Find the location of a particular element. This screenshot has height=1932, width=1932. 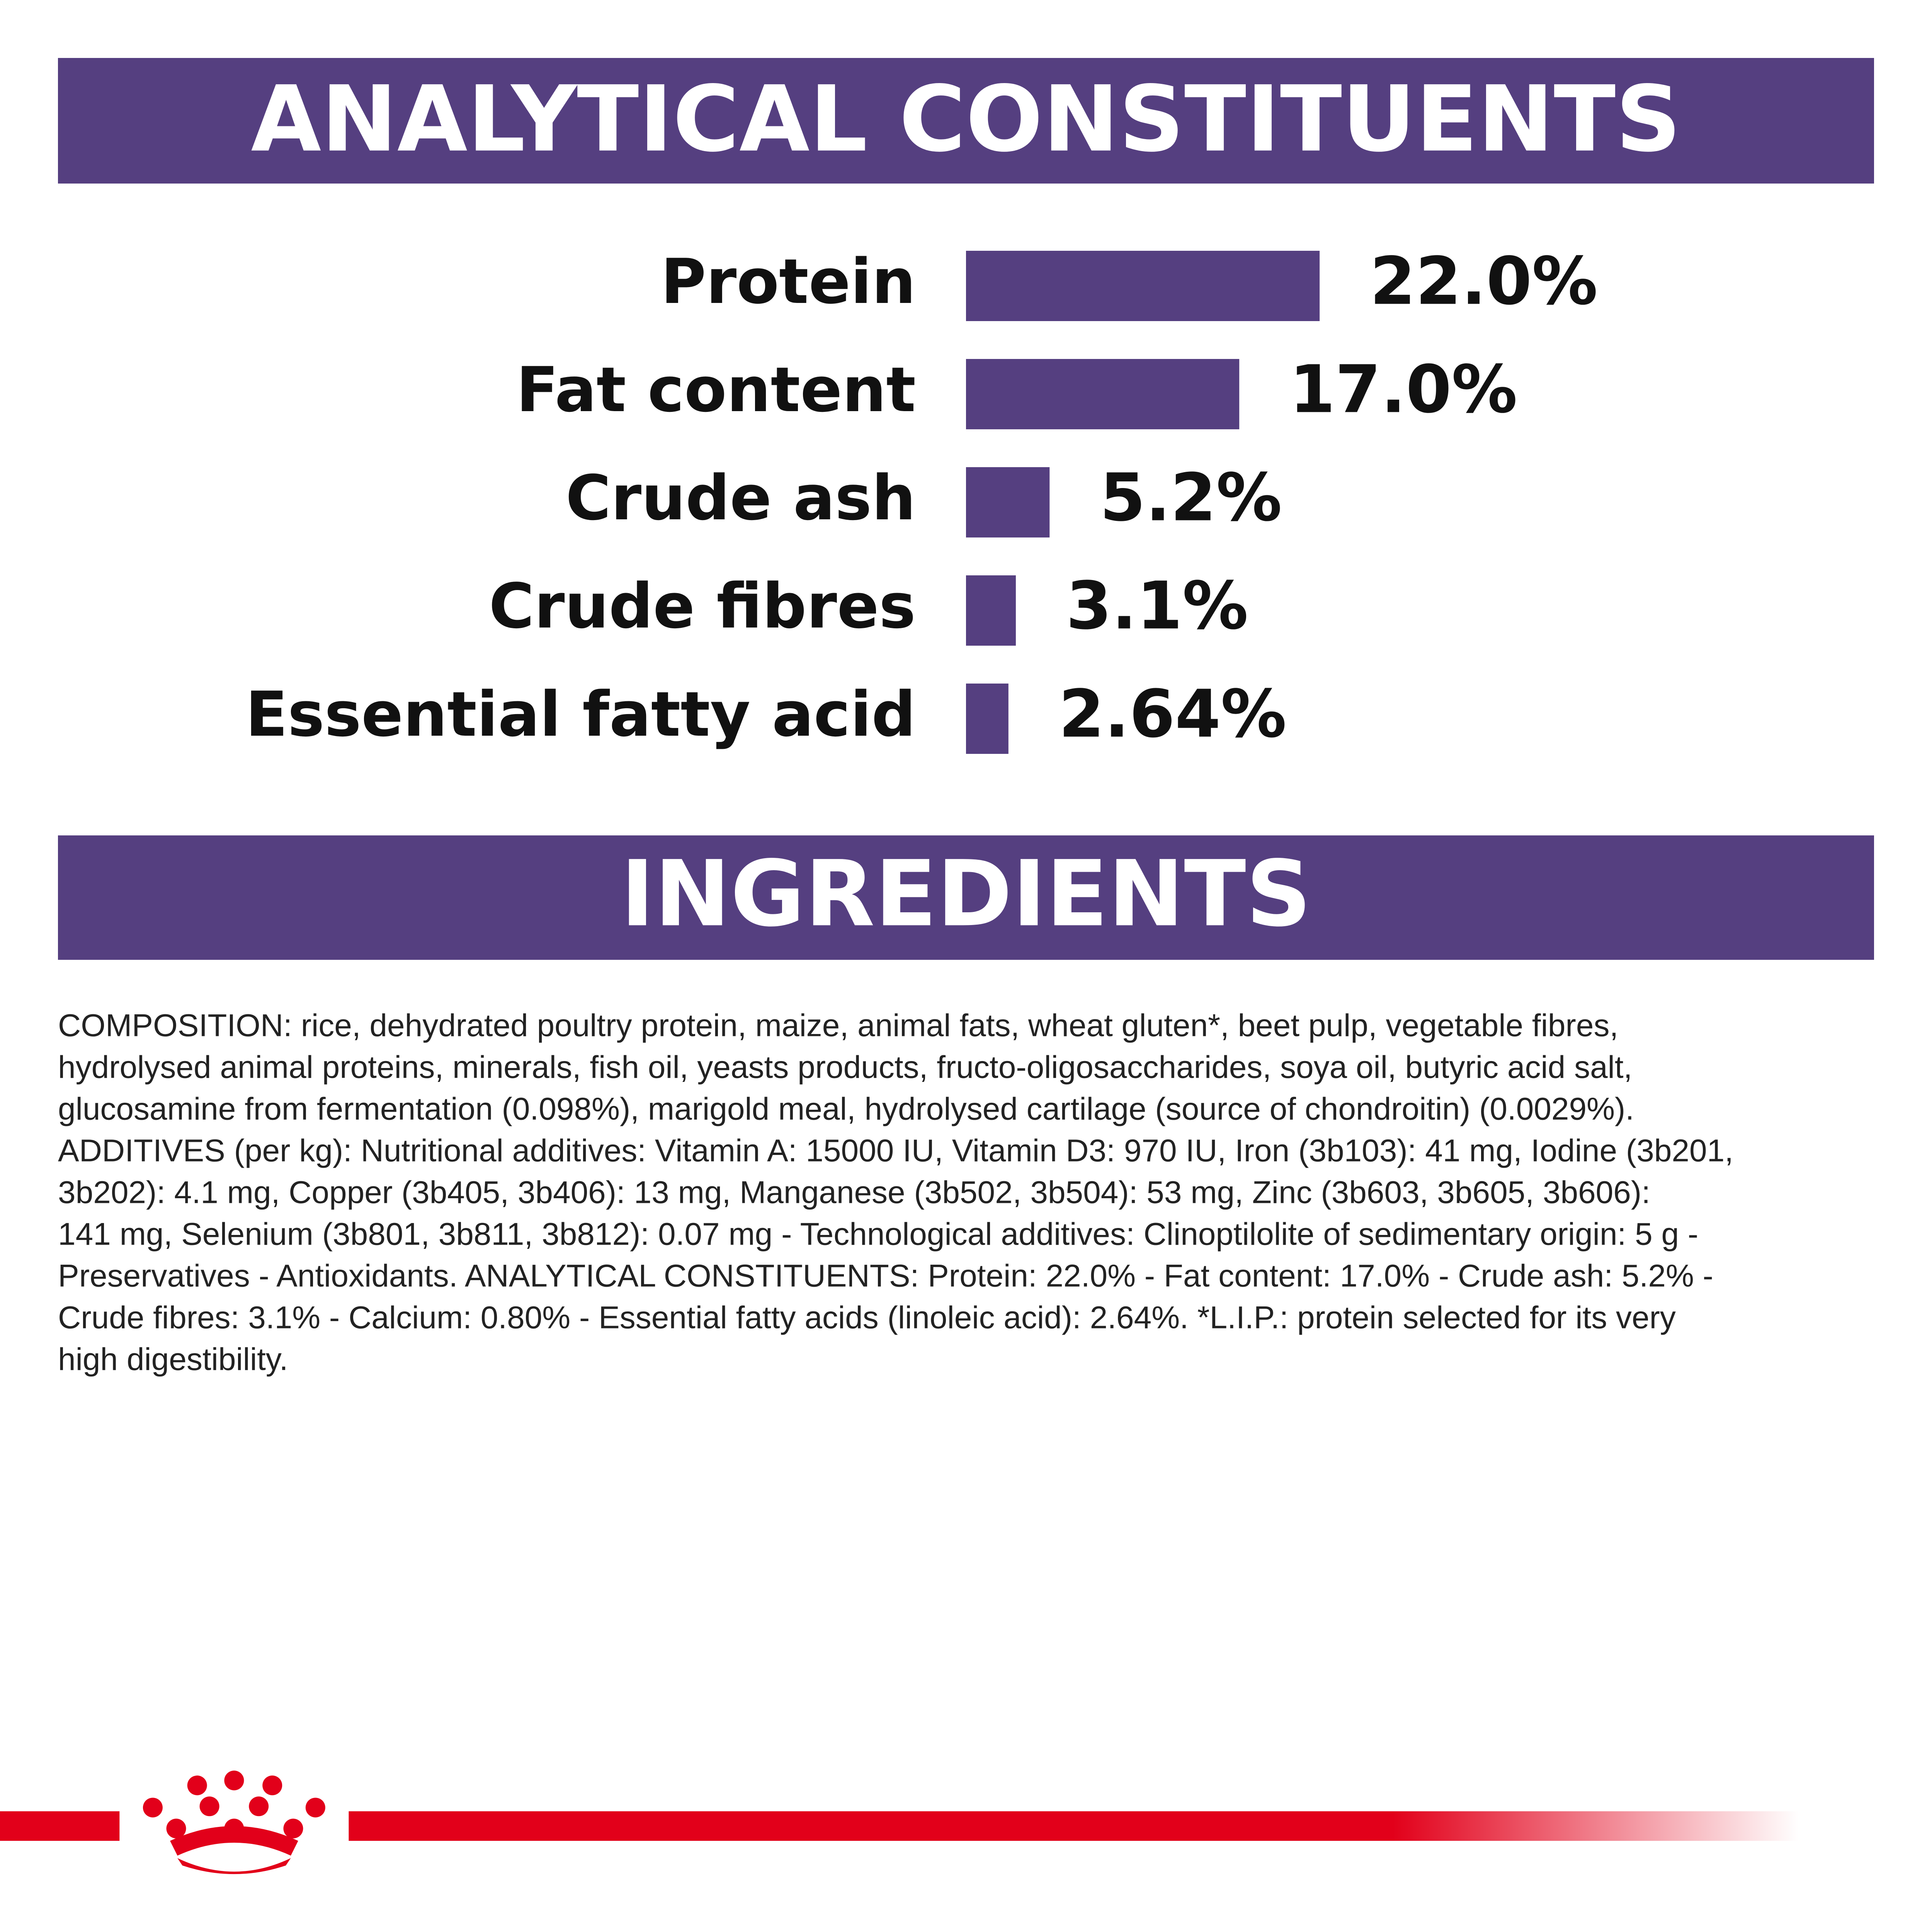

footer is located at coordinates (900, 1822).